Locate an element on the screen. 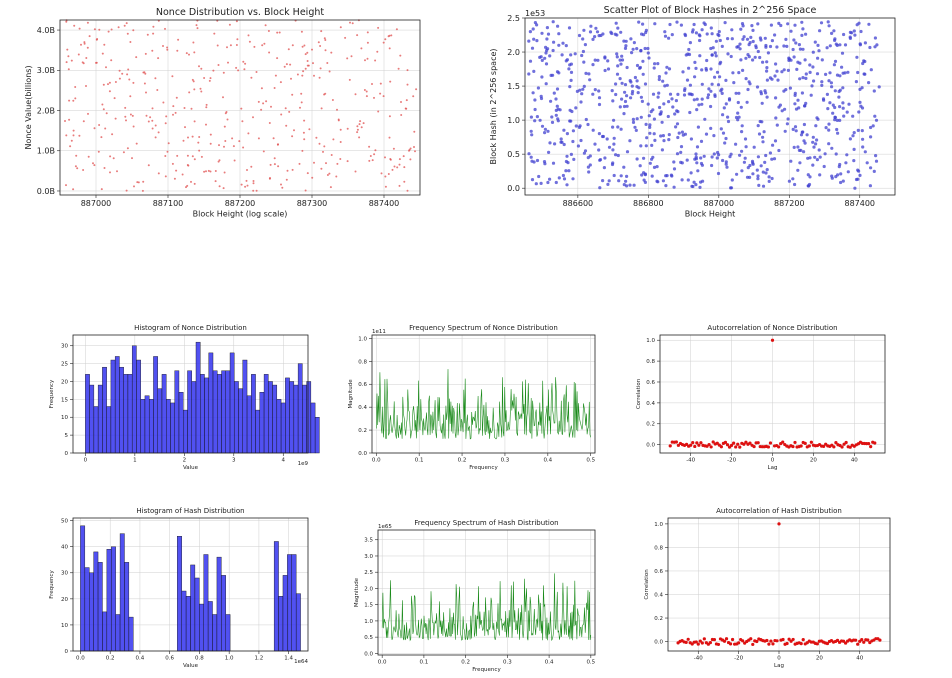 Image resolution: width=952 pixels, height=678 pixels. y-axis-label: Frequency is located at coordinates (52, 393).